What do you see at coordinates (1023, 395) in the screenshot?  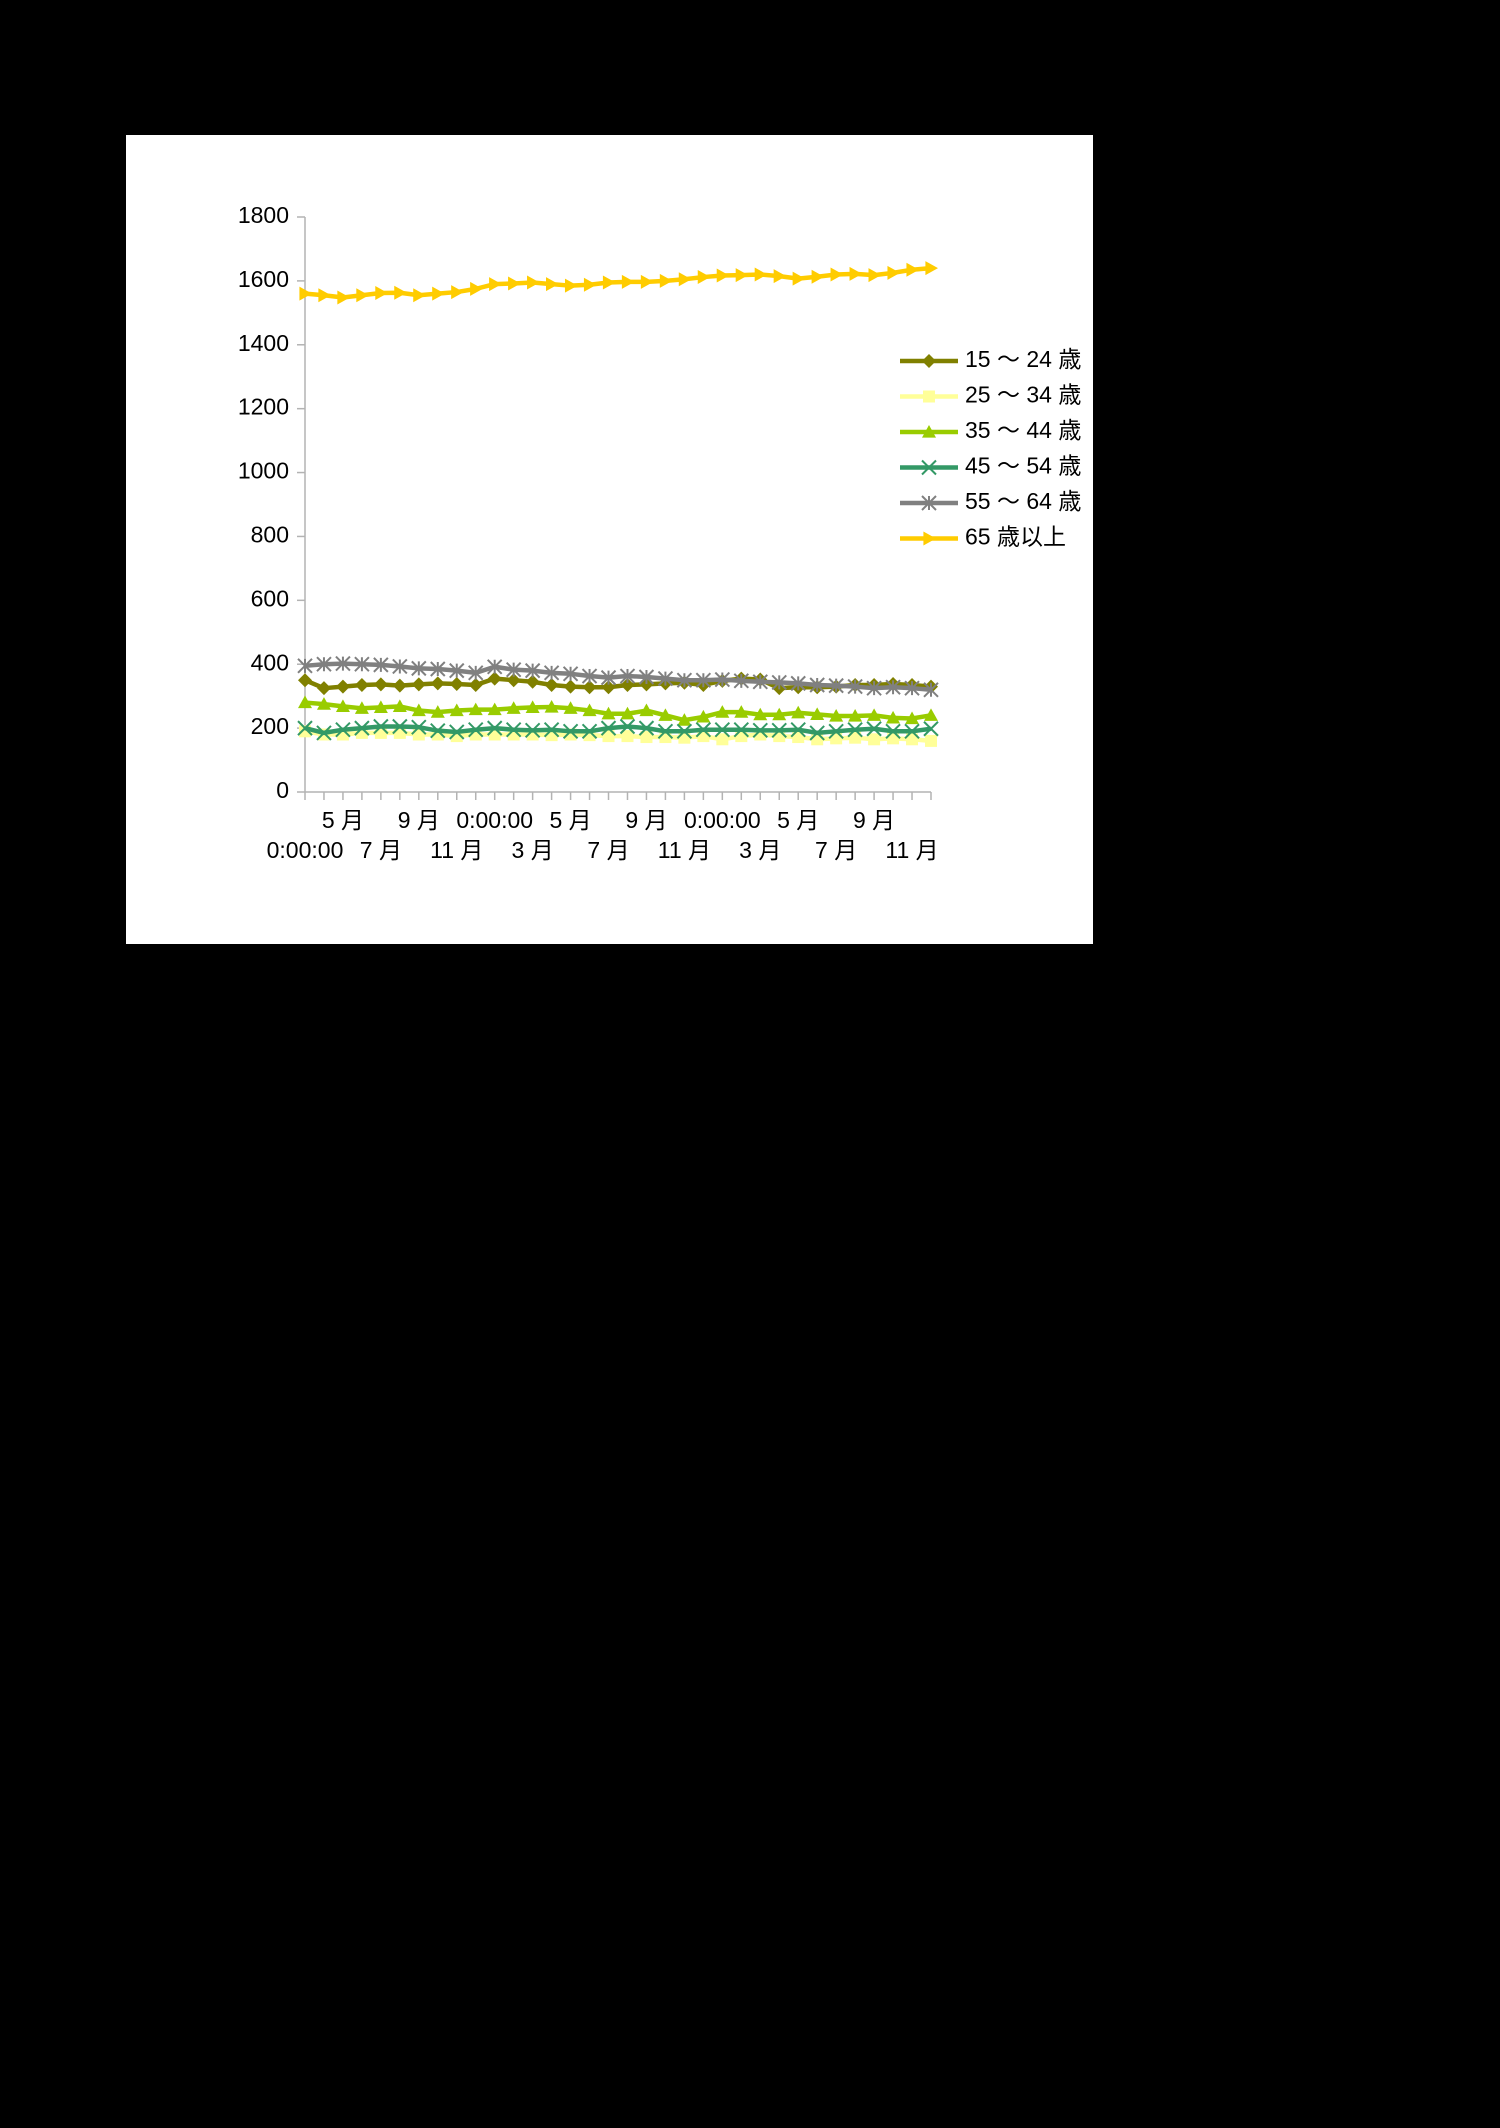 I see `legend-label: 25 〜 34 歳` at bounding box center [1023, 395].